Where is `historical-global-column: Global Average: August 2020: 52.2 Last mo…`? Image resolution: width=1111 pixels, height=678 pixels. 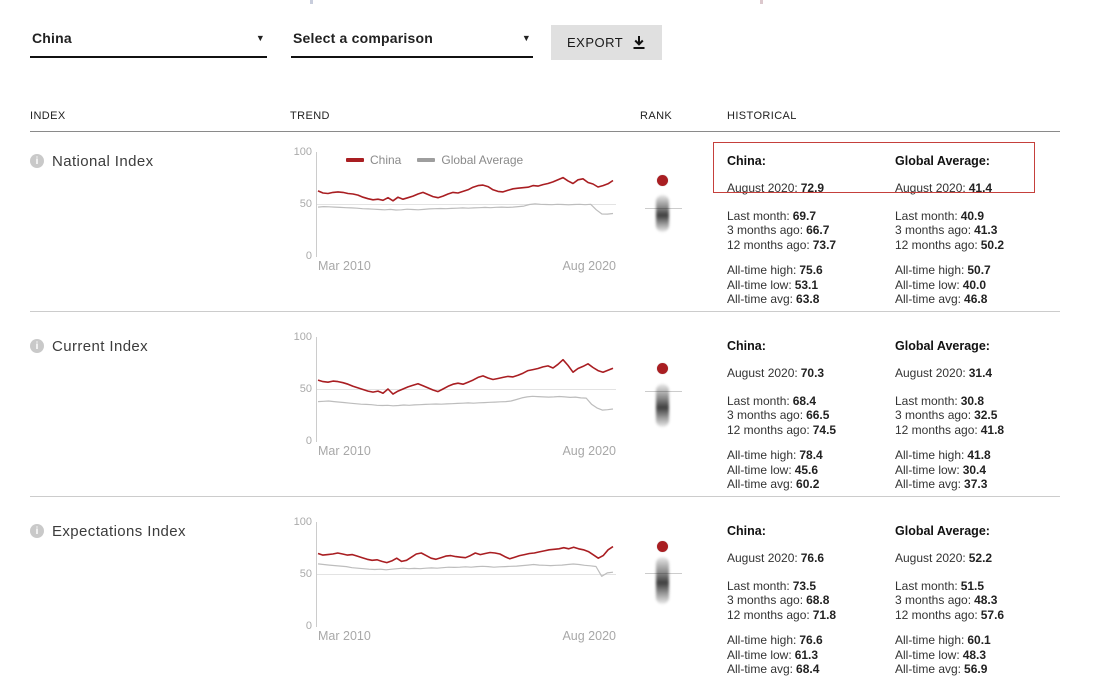
historical-global-column: Global Average: August 2020: 52.2 Last mo… is located at coordinates (977, 600).